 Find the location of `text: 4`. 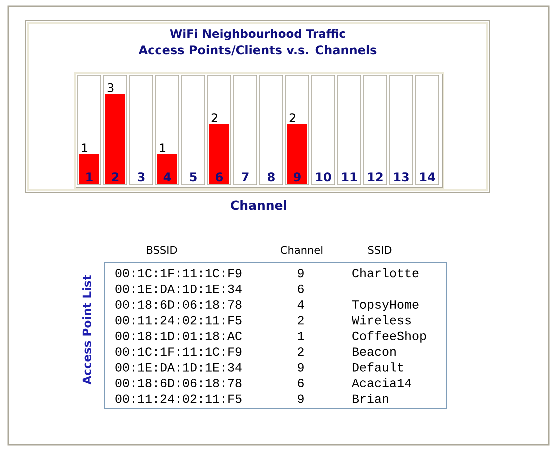

text: 4 is located at coordinates (301, 304).